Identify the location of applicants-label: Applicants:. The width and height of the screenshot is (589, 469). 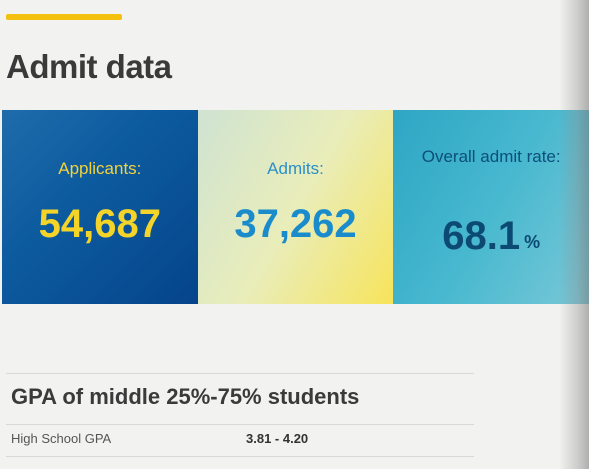
(100, 168).